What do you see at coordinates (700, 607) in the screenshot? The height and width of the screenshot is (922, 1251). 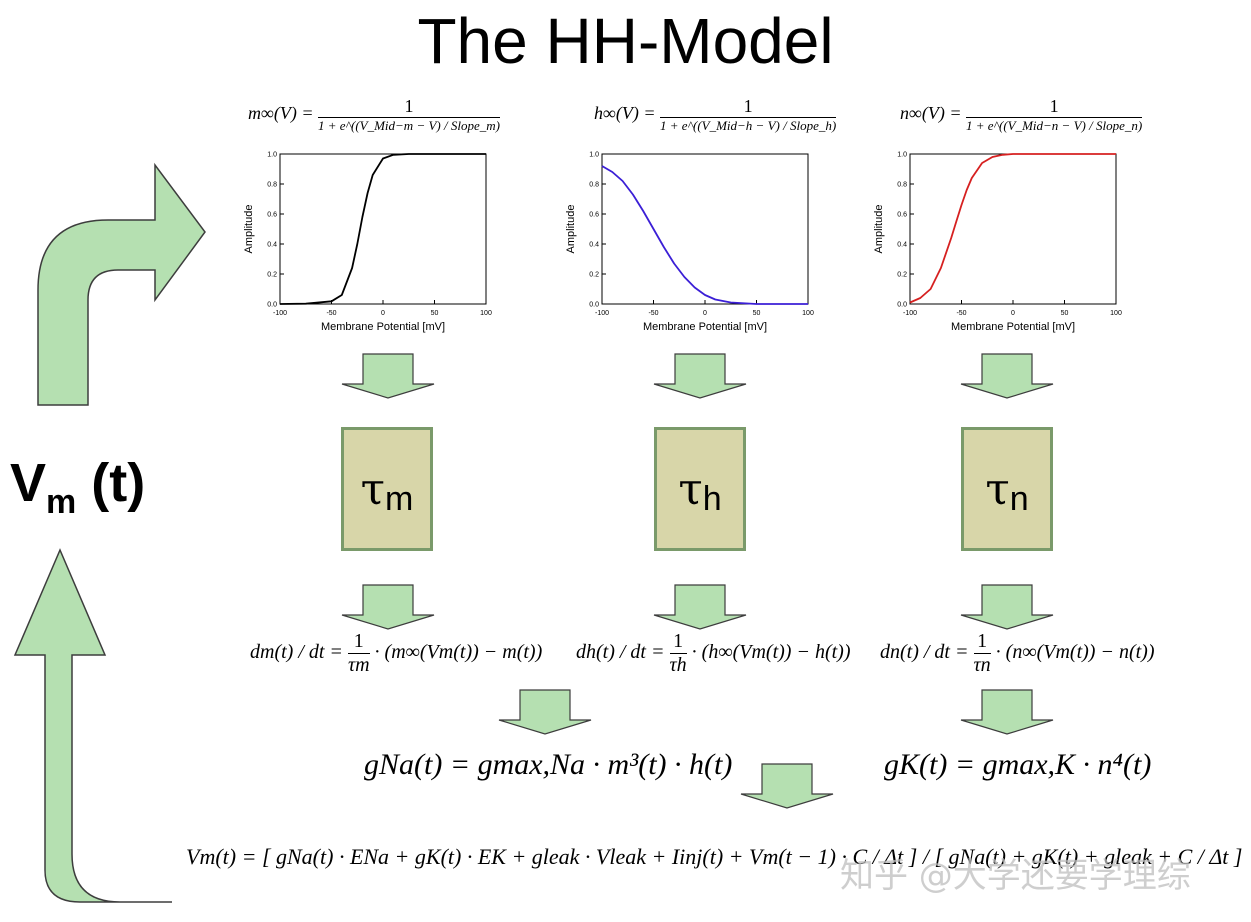 I see `down-arrow-h2` at bounding box center [700, 607].